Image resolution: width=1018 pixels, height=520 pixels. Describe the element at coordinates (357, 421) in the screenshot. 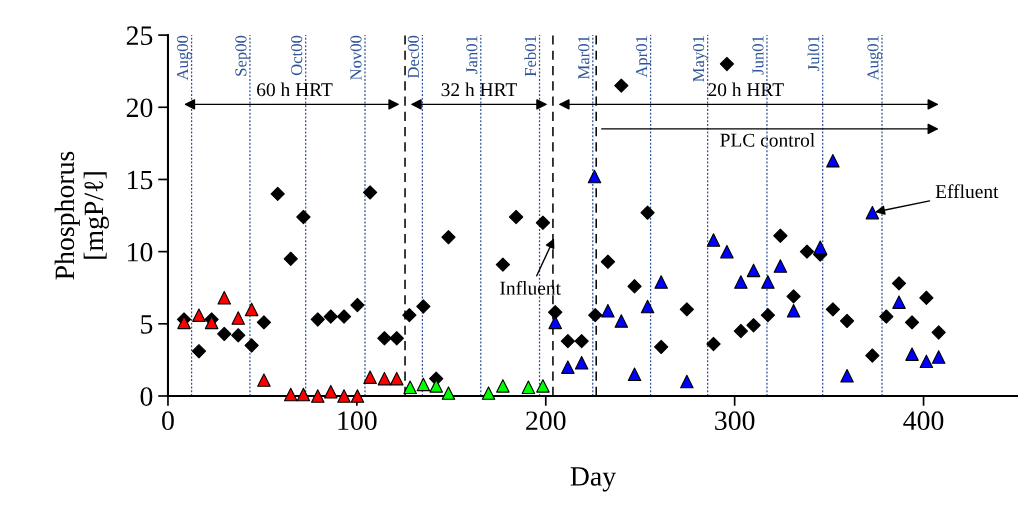

I see `x-tick-label: 100` at that location.